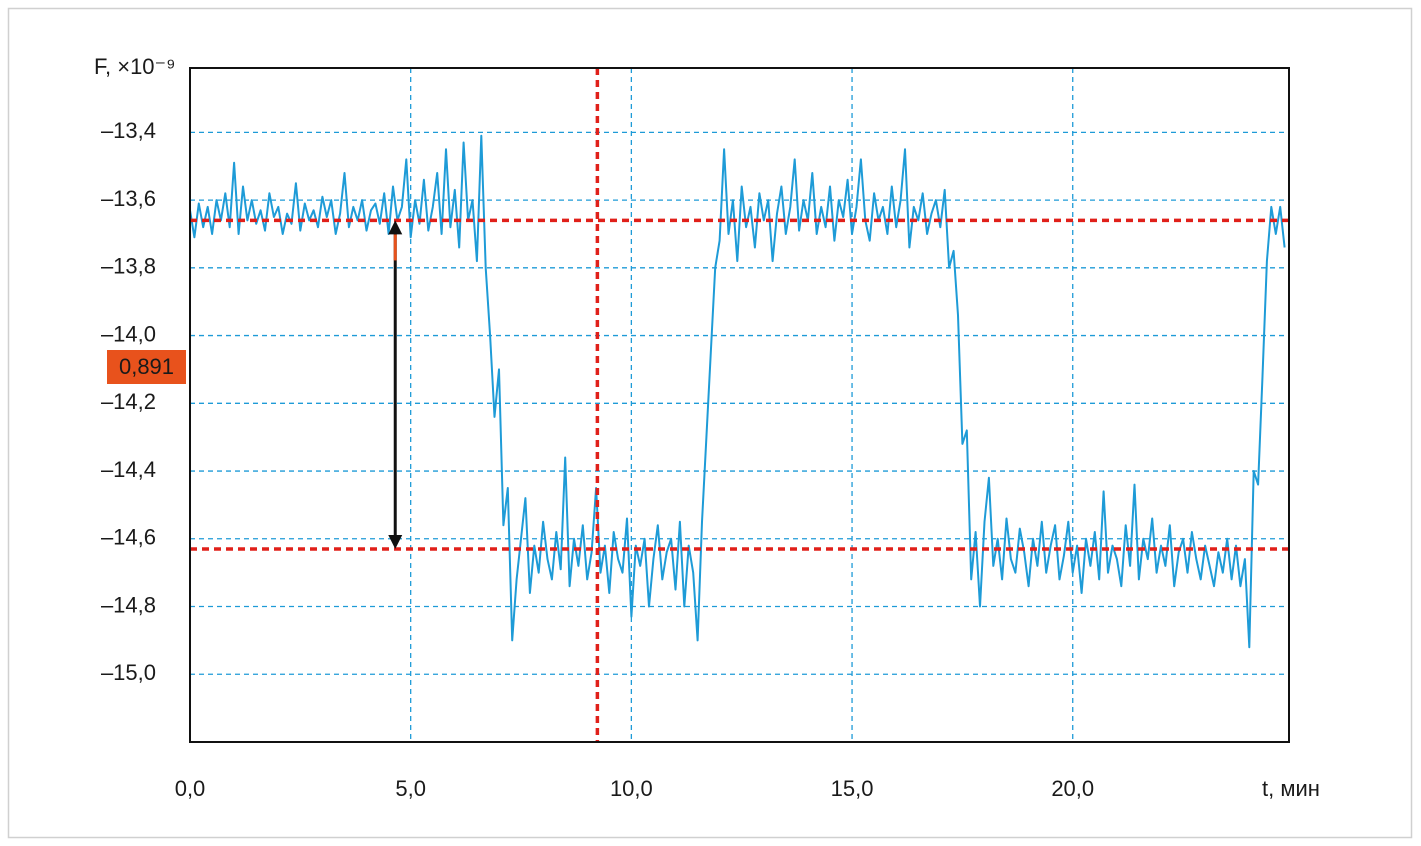 This screenshot has width=1421, height=846. Describe the element at coordinates (128, 198) in the screenshot. I see `y-tick-label: –13,6` at that location.